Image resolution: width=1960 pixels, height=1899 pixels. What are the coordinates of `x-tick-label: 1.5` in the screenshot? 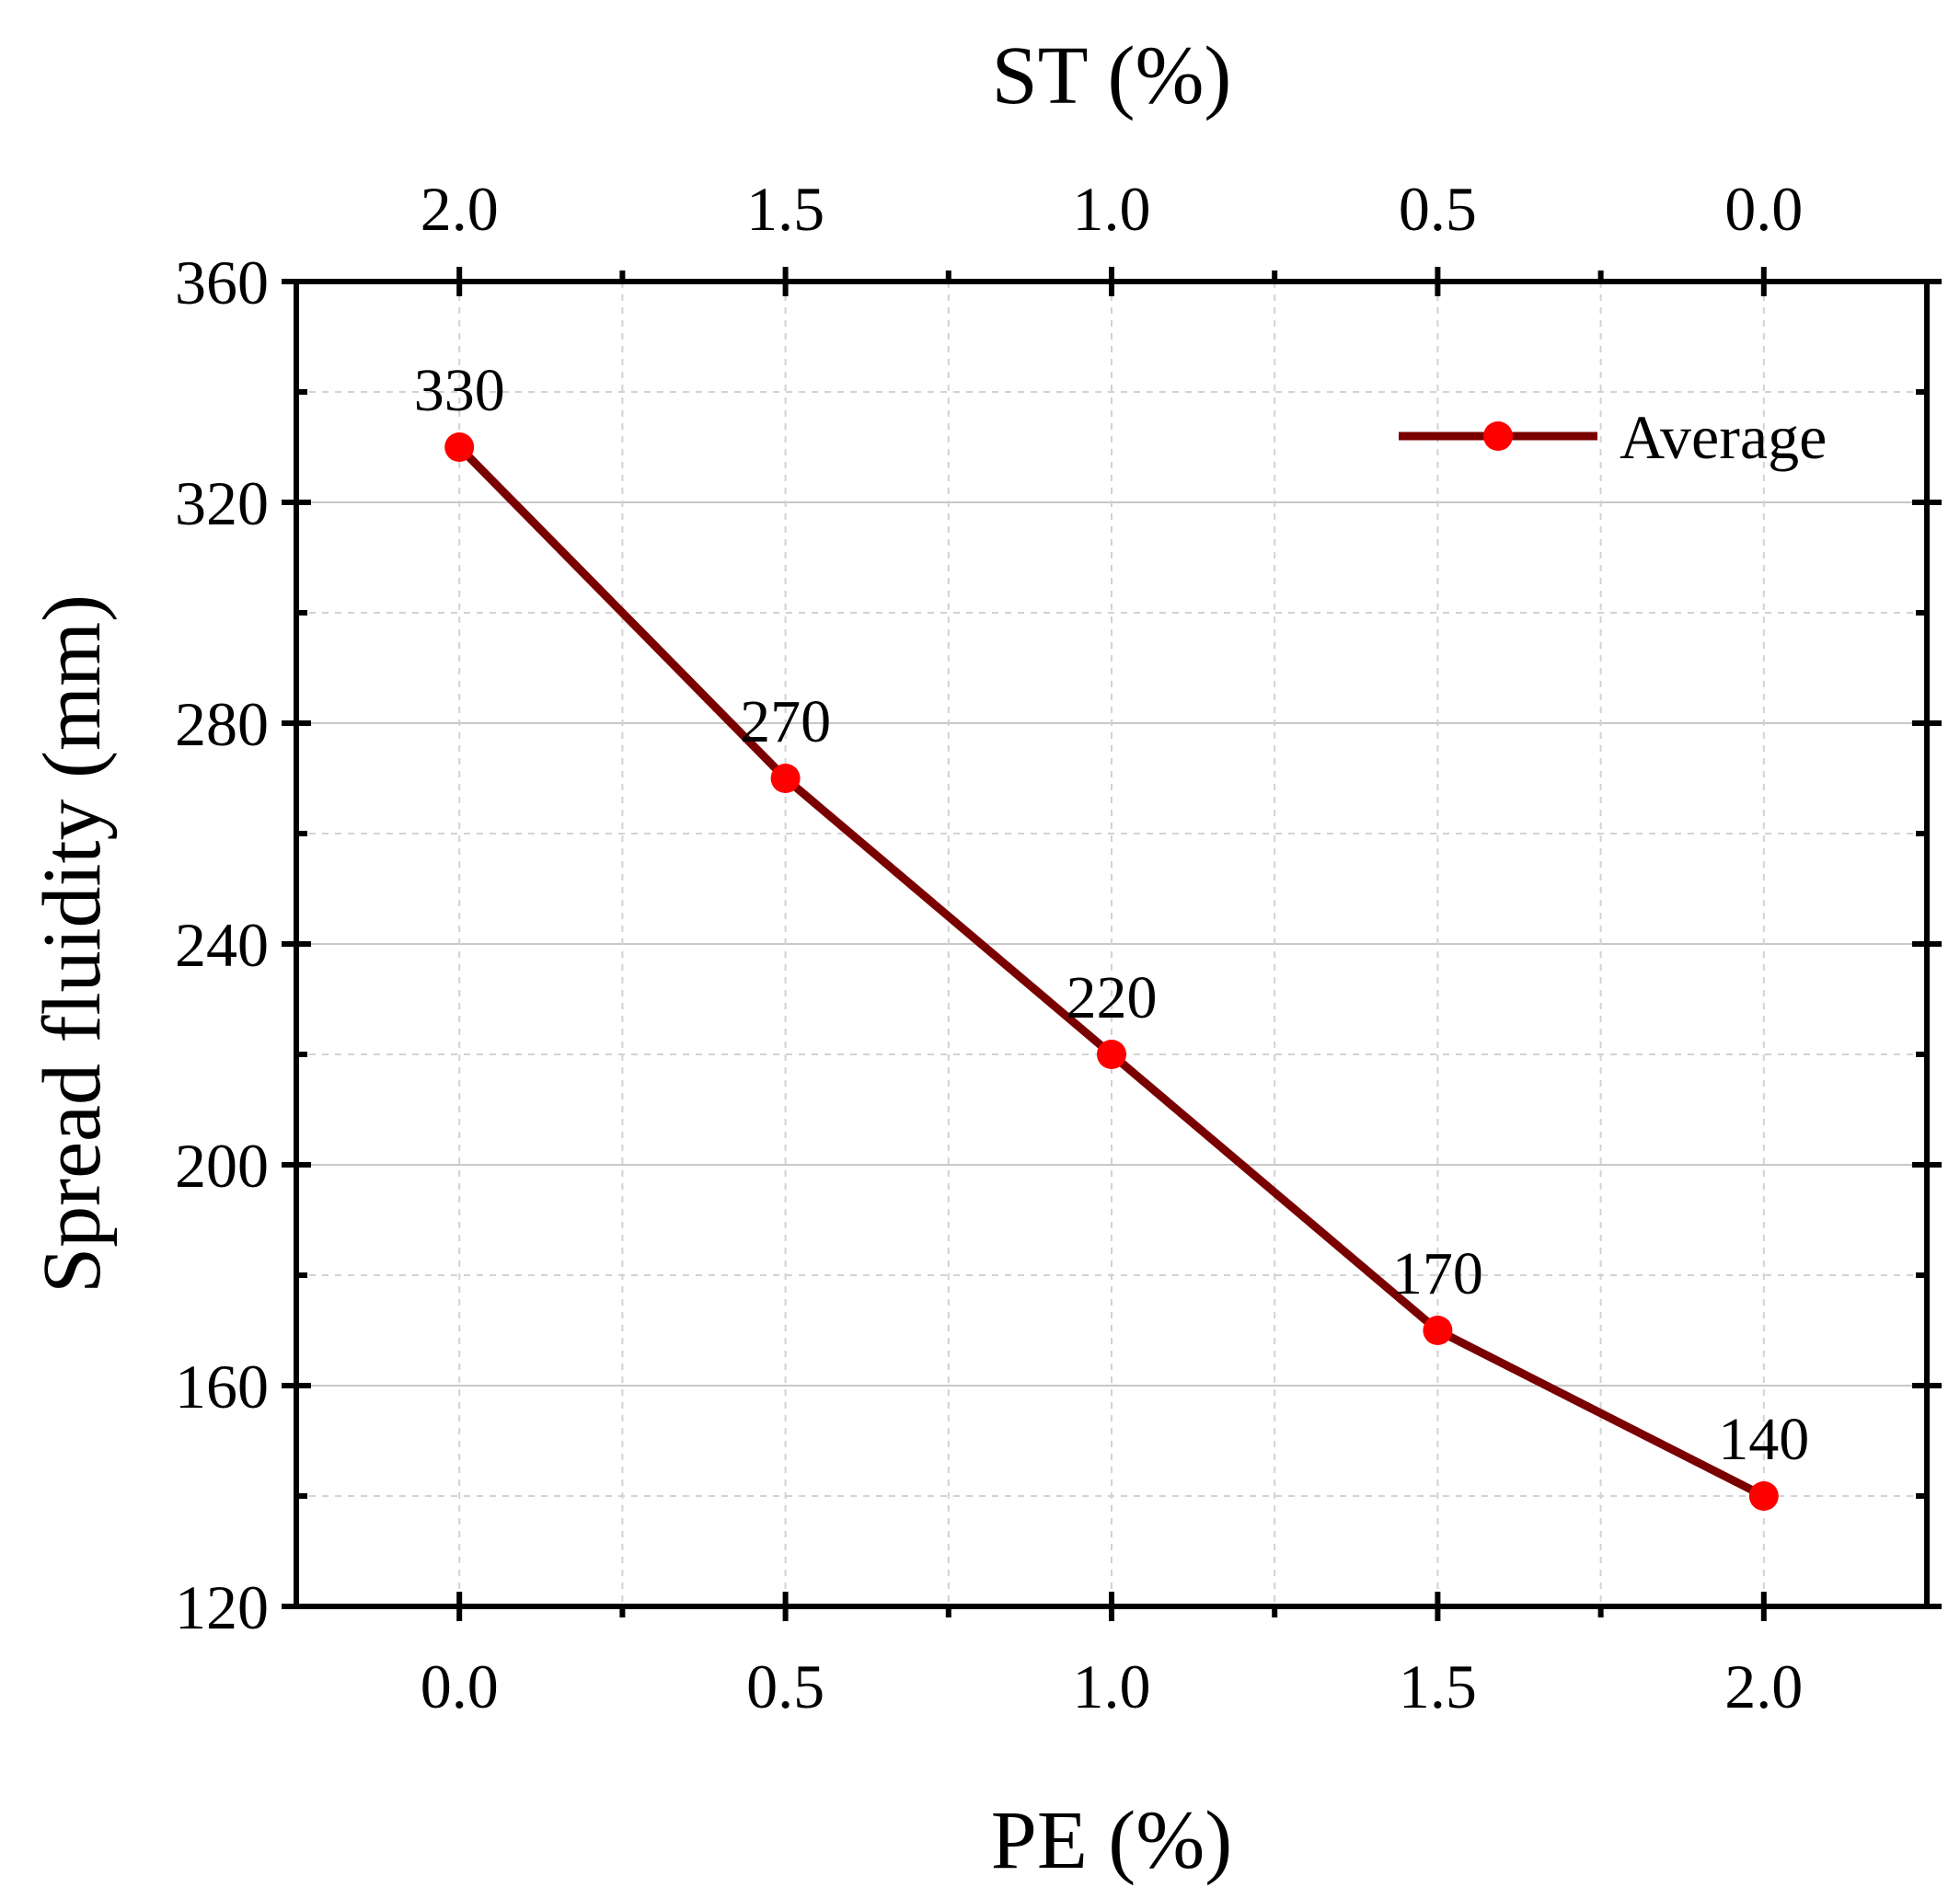 It's located at (1438, 1686).